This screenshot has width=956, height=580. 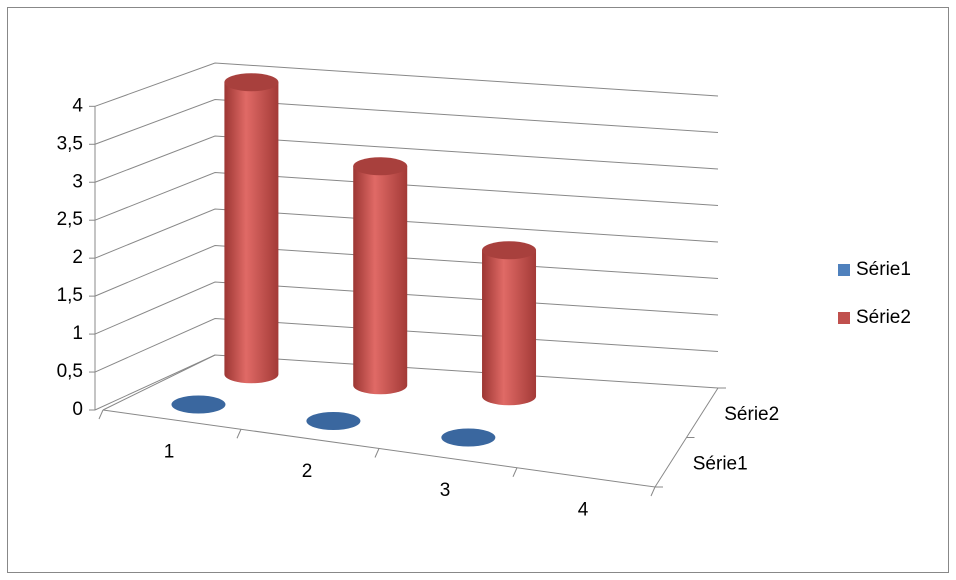 What do you see at coordinates (169, 452) in the screenshot?
I see `x-tick-label: 1` at bounding box center [169, 452].